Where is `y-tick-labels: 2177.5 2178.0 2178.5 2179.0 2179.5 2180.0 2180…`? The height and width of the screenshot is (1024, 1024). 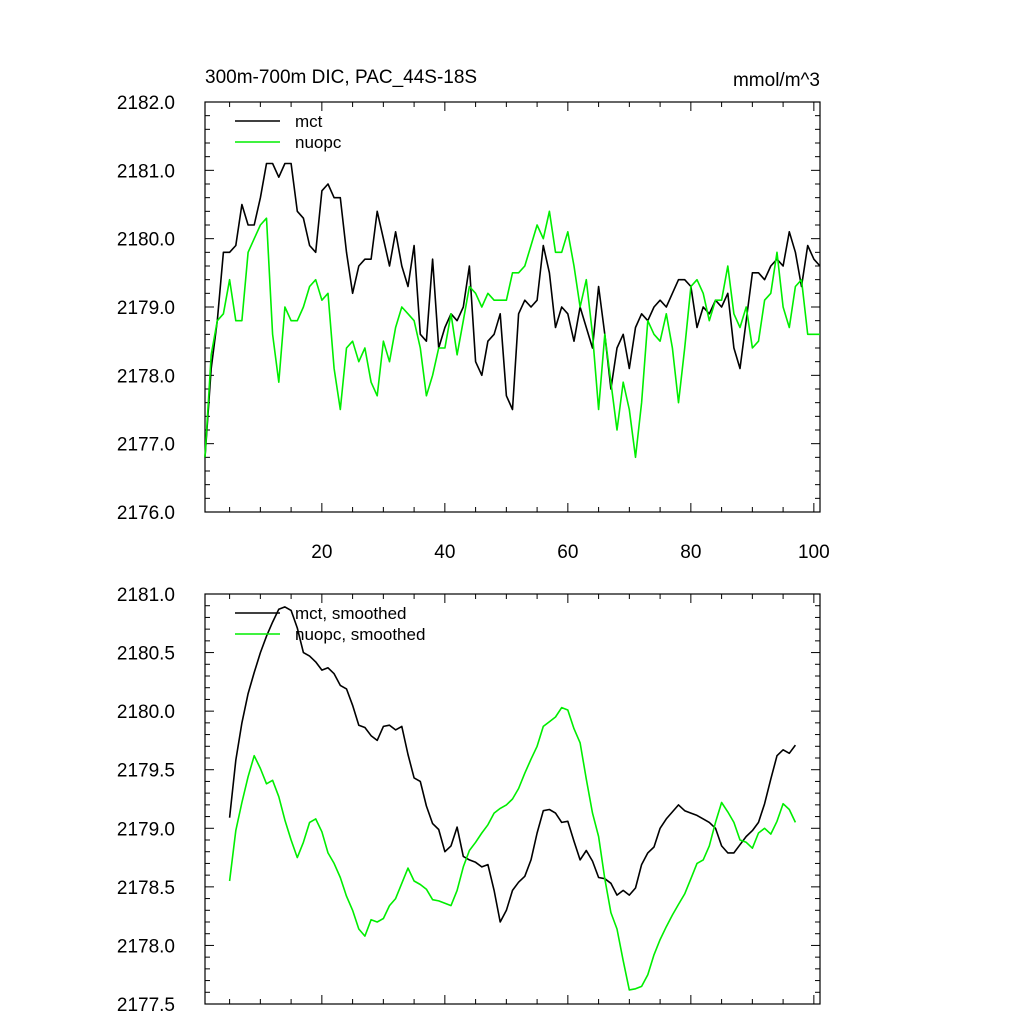
y-tick-labels: 2177.5 2178.0 2178.5 2179.0 2179.5 2180.0 2180… is located at coordinates (146, 800).